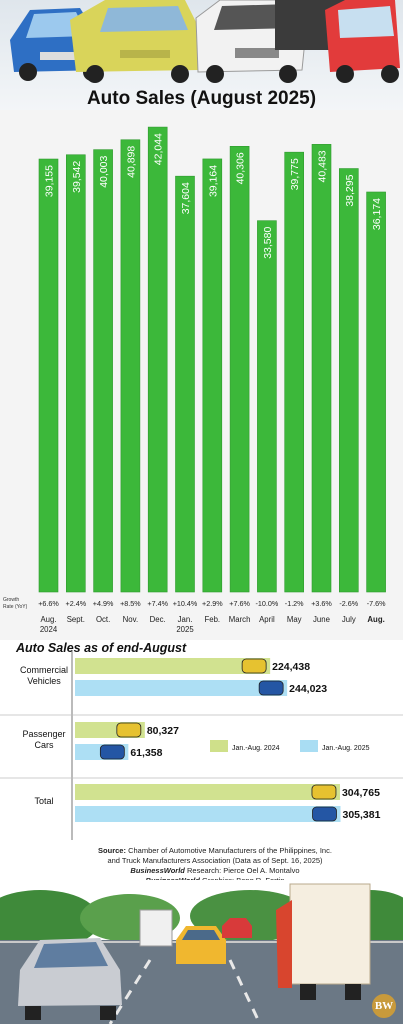 The height and width of the screenshot is (1024, 403). Describe the element at coordinates (256, 748) in the screenshot. I see `legend-label: Jan.-Aug. 2024` at that location.